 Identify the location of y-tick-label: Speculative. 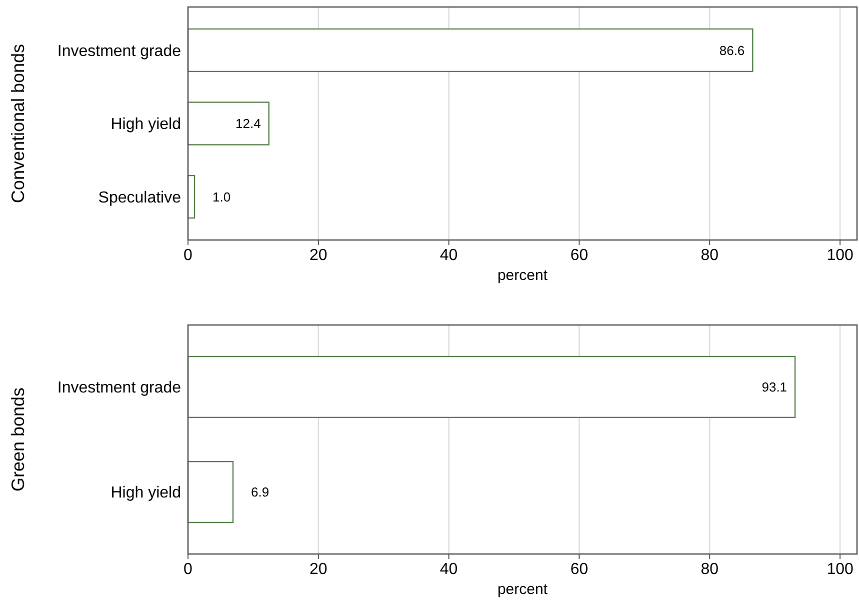
(140, 197).